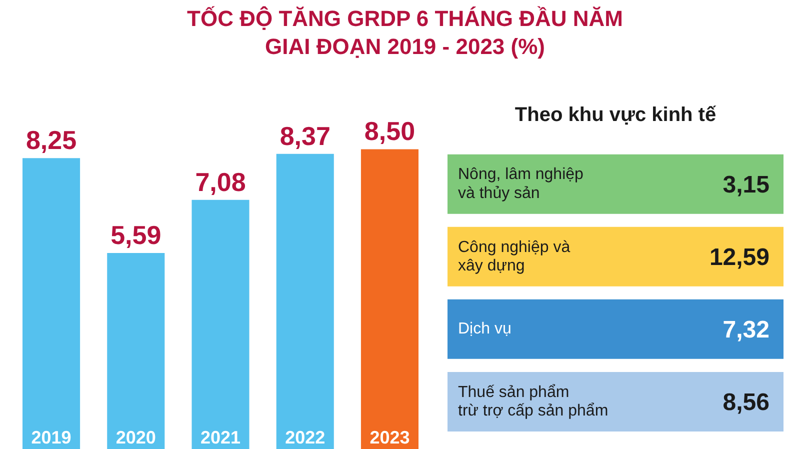 The image size is (800, 449). What do you see at coordinates (51, 437) in the screenshot?
I see `x-tick-label: 2019` at bounding box center [51, 437].